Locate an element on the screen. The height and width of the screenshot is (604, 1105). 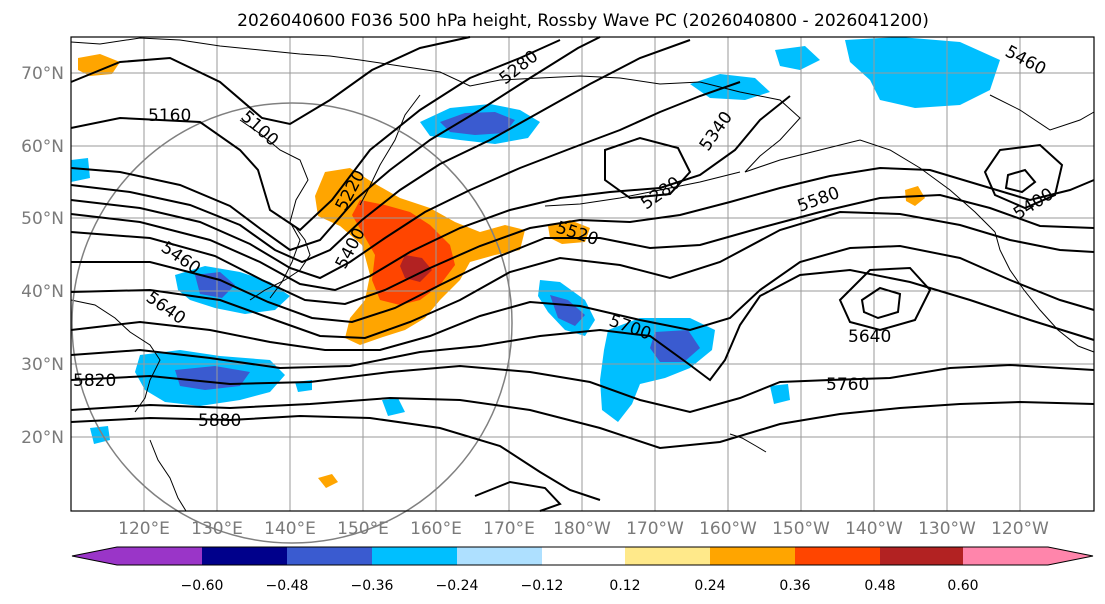
coast-asia-north is located at coordinates (385, 62).